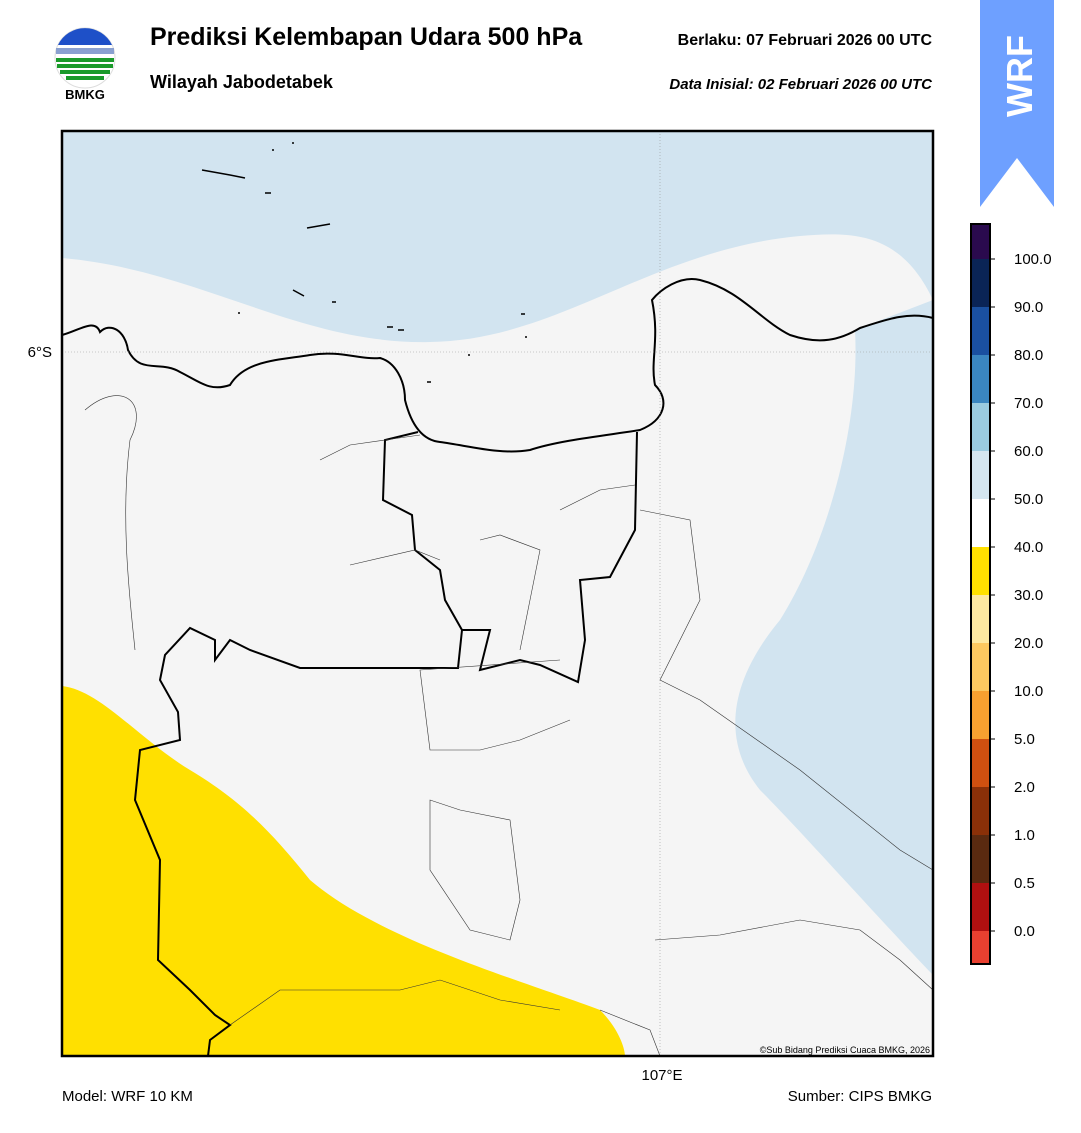  What do you see at coordinates (661, 1075) in the screenshot?
I see `lon-label: 107°E` at bounding box center [661, 1075].